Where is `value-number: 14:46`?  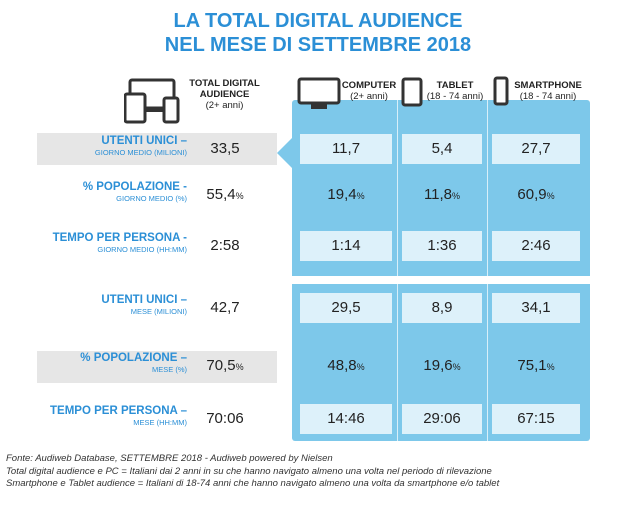
value-number: 14:46 is located at coordinates (346, 418).